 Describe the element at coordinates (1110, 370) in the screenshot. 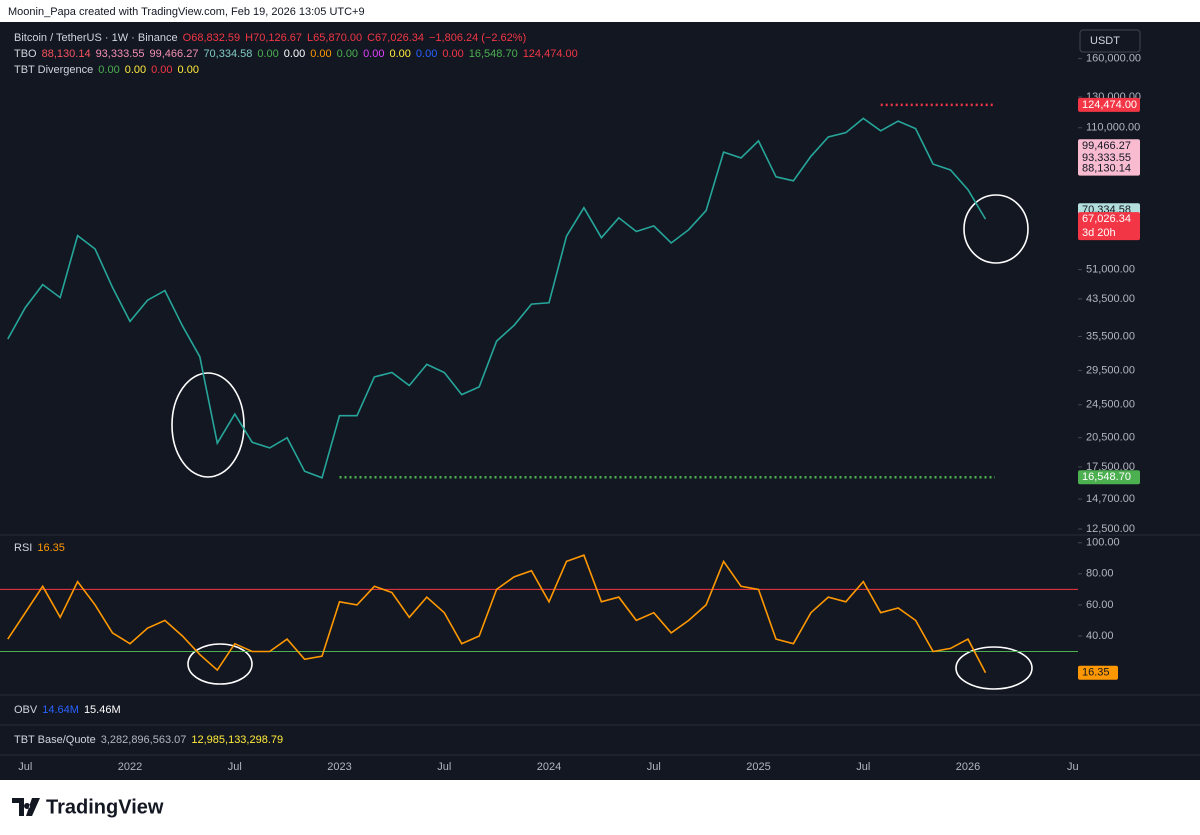

I see `y-tick-label: 29,500.00` at that location.